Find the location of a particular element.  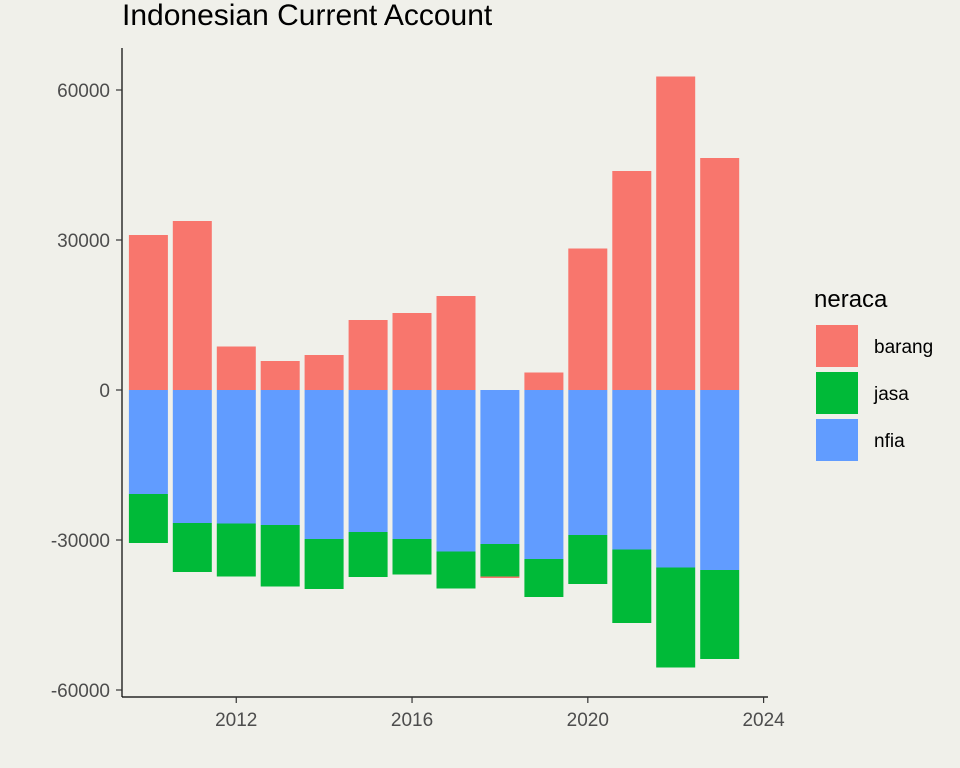

bar-jasa-2020 is located at coordinates (588, 559).